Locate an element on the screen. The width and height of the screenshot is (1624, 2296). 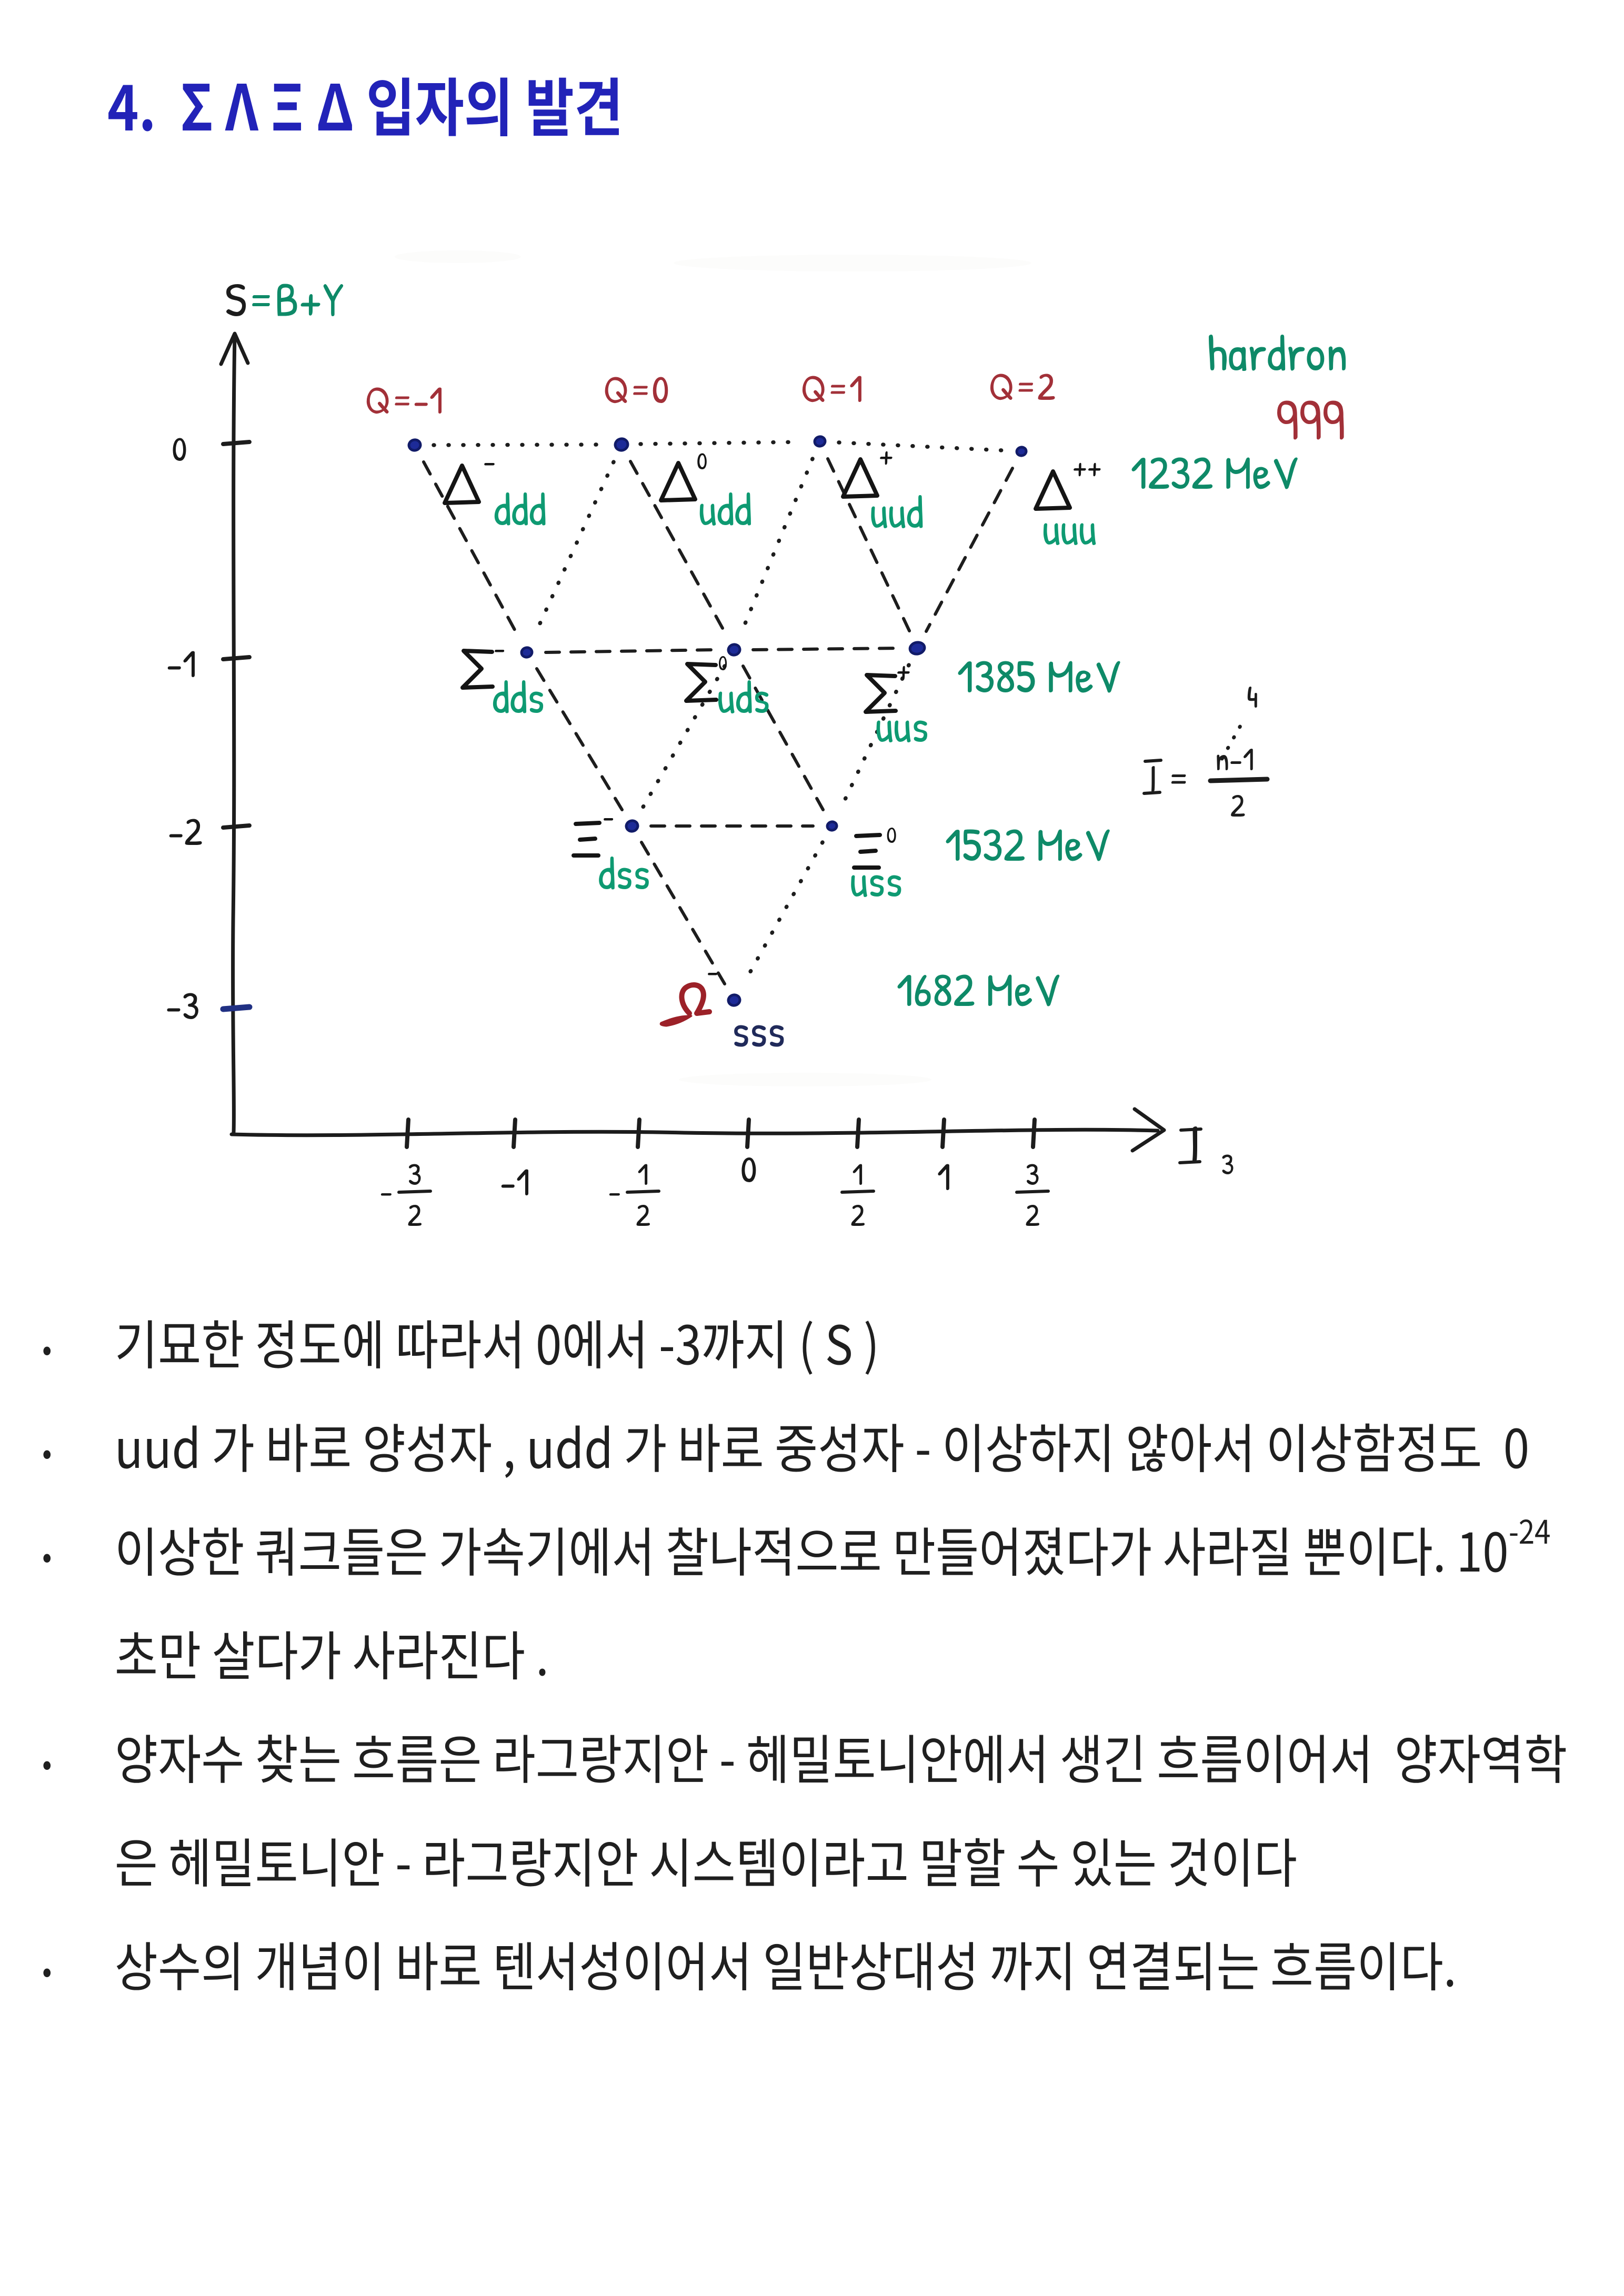
formula-fraction-bar is located at coordinates (1239, 780).